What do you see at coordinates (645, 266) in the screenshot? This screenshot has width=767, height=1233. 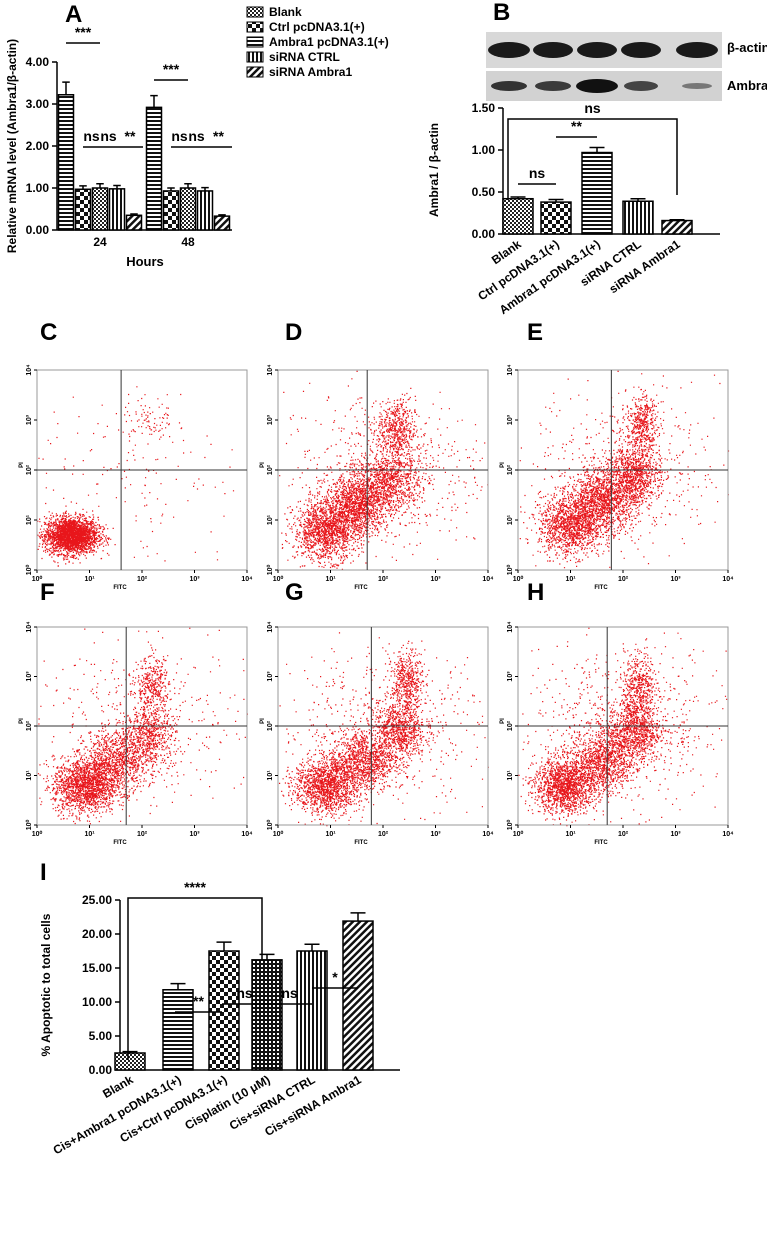 I see `x-tick-label: siRNA Ambra1` at bounding box center [645, 266].